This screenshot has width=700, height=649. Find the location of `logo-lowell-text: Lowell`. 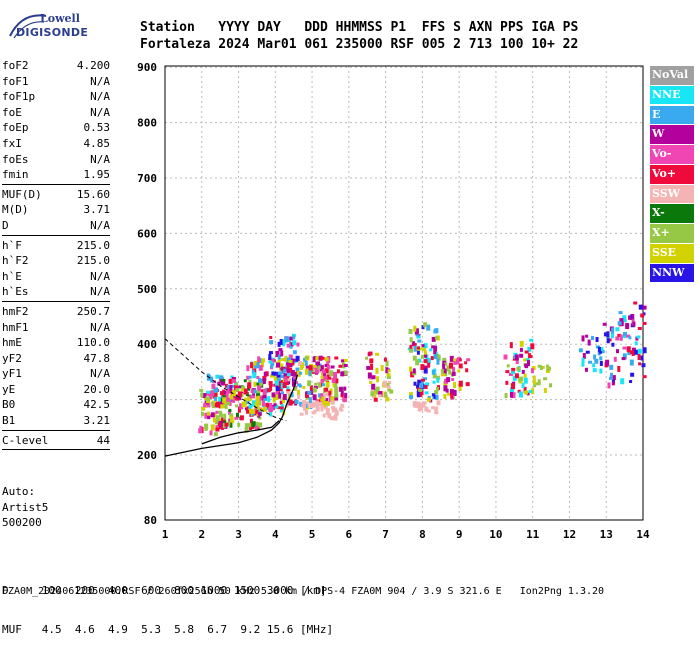

logo-lowell-text: Lowell is located at coordinates (60, 18).